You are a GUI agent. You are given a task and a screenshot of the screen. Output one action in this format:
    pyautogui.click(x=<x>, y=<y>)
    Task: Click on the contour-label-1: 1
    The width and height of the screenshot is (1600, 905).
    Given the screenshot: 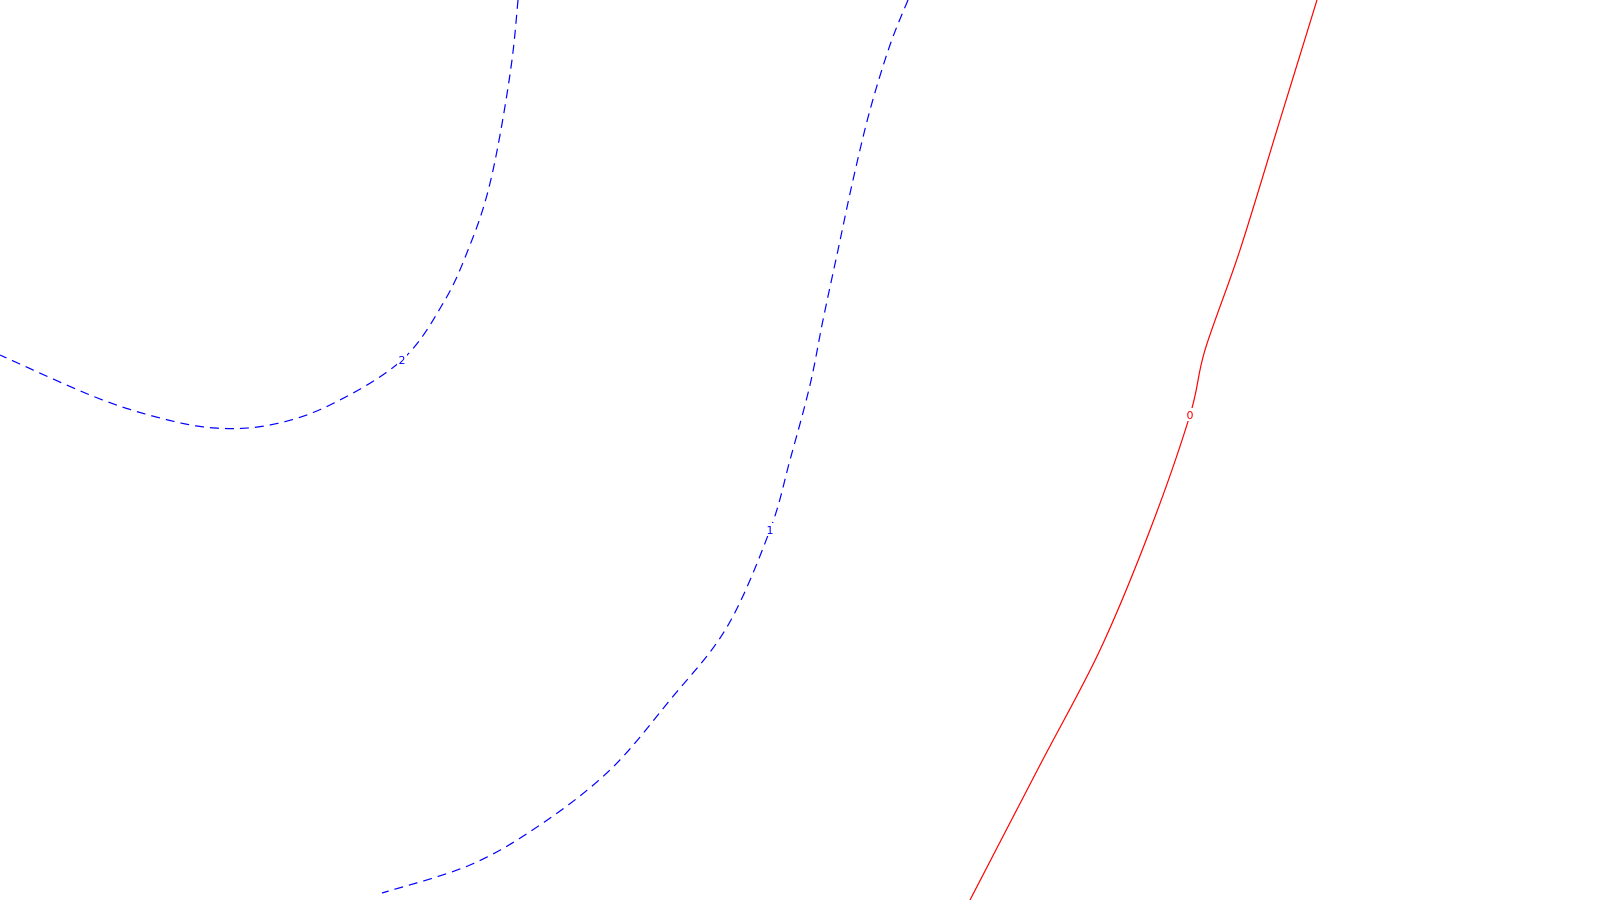 What is the action you would take?
    pyautogui.click(x=770, y=530)
    